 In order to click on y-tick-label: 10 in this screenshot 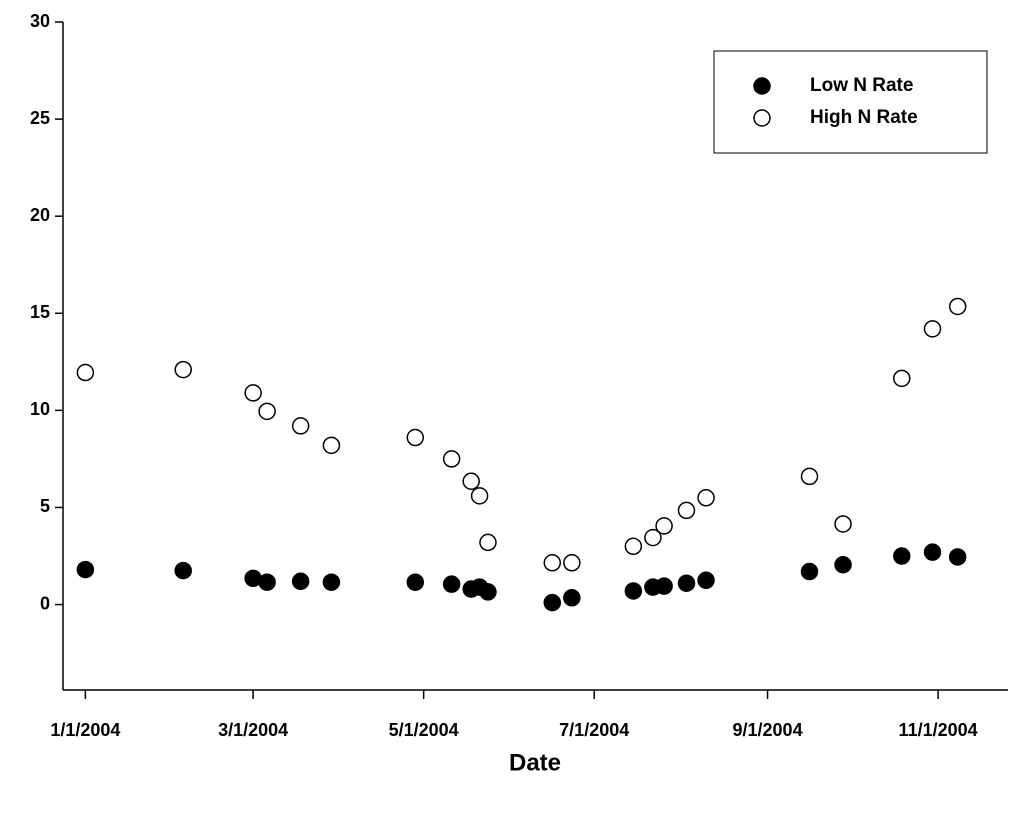, I will do `click(40, 409)`.